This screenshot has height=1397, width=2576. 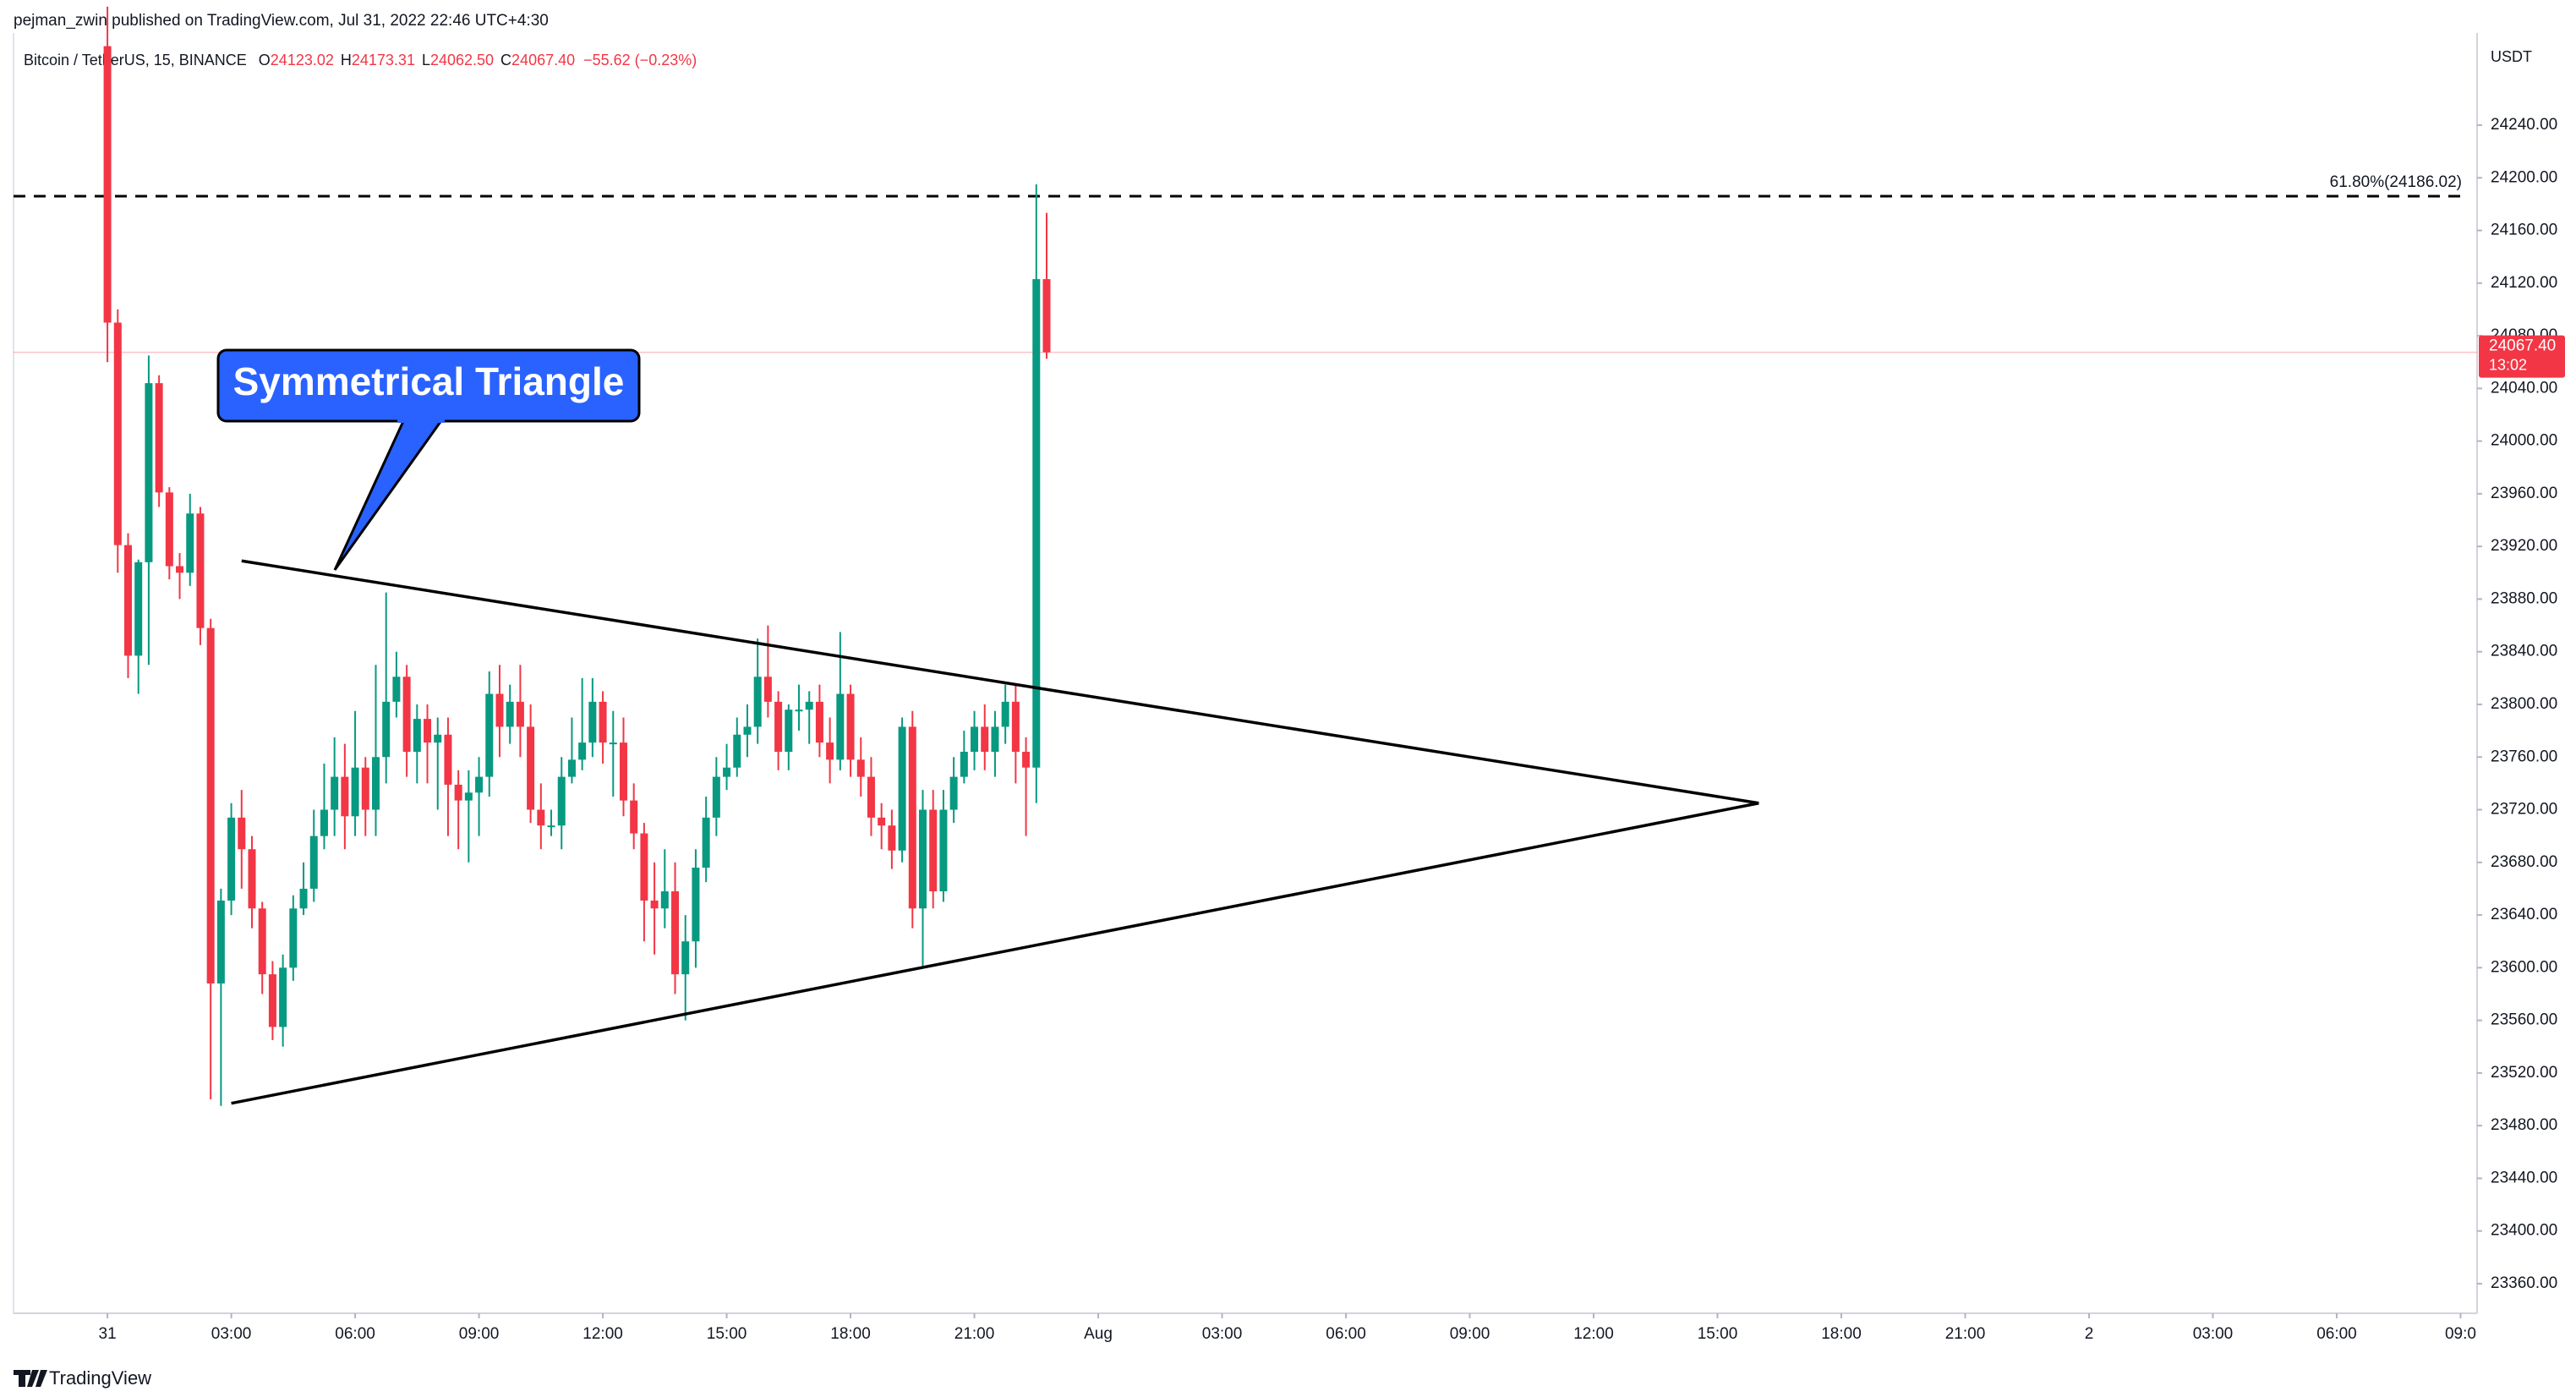 I want to click on brand: TradingView, so click(x=82, y=1378).